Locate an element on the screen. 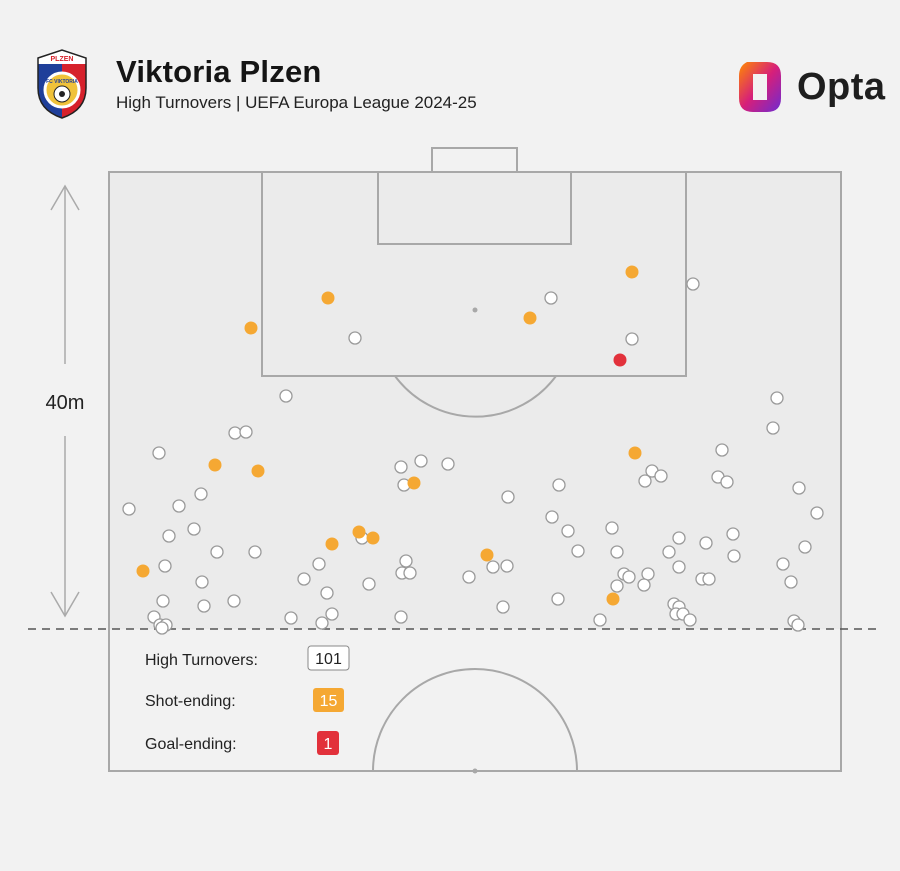  distance-label: 40m is located at coordinates (65, 403).